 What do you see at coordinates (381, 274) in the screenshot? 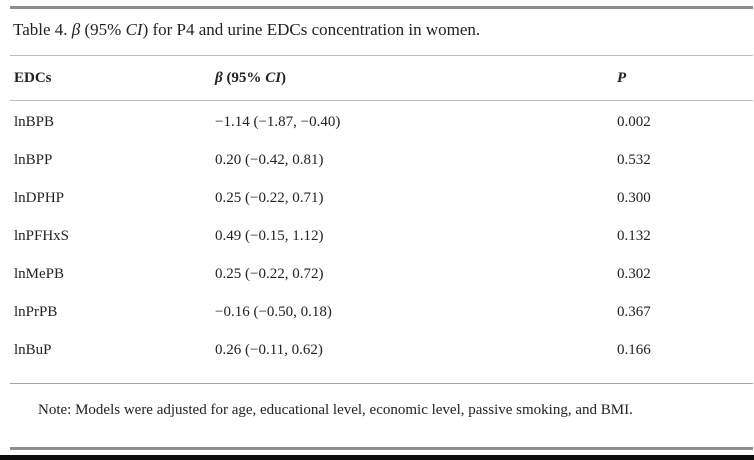
I see `table-row: lnMePB 0.25 (−0.22, 0.72) 0.302` at bounding box center [381, 274].